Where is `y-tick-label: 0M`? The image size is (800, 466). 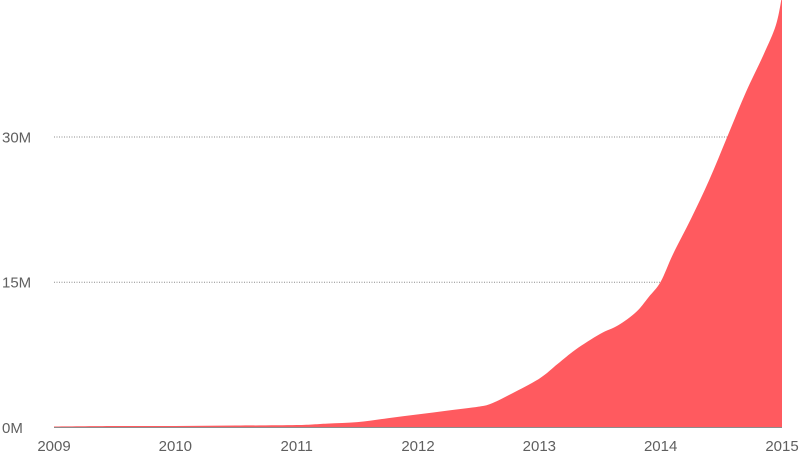 y-tick-label: 0M is located at coordinates (12, 428).